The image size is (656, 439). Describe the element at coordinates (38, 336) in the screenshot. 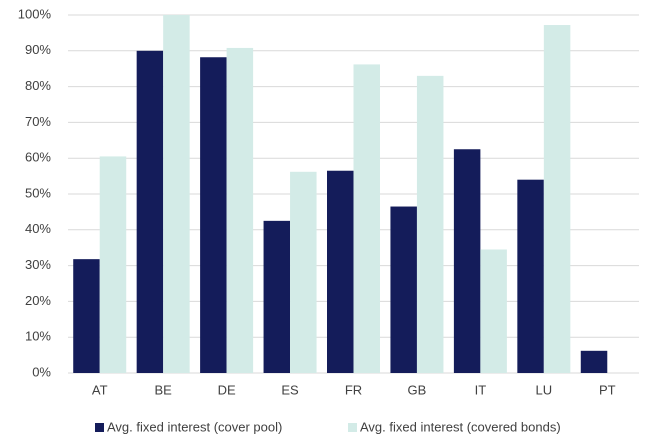

I see `y-tick-label: 10%` at that location.